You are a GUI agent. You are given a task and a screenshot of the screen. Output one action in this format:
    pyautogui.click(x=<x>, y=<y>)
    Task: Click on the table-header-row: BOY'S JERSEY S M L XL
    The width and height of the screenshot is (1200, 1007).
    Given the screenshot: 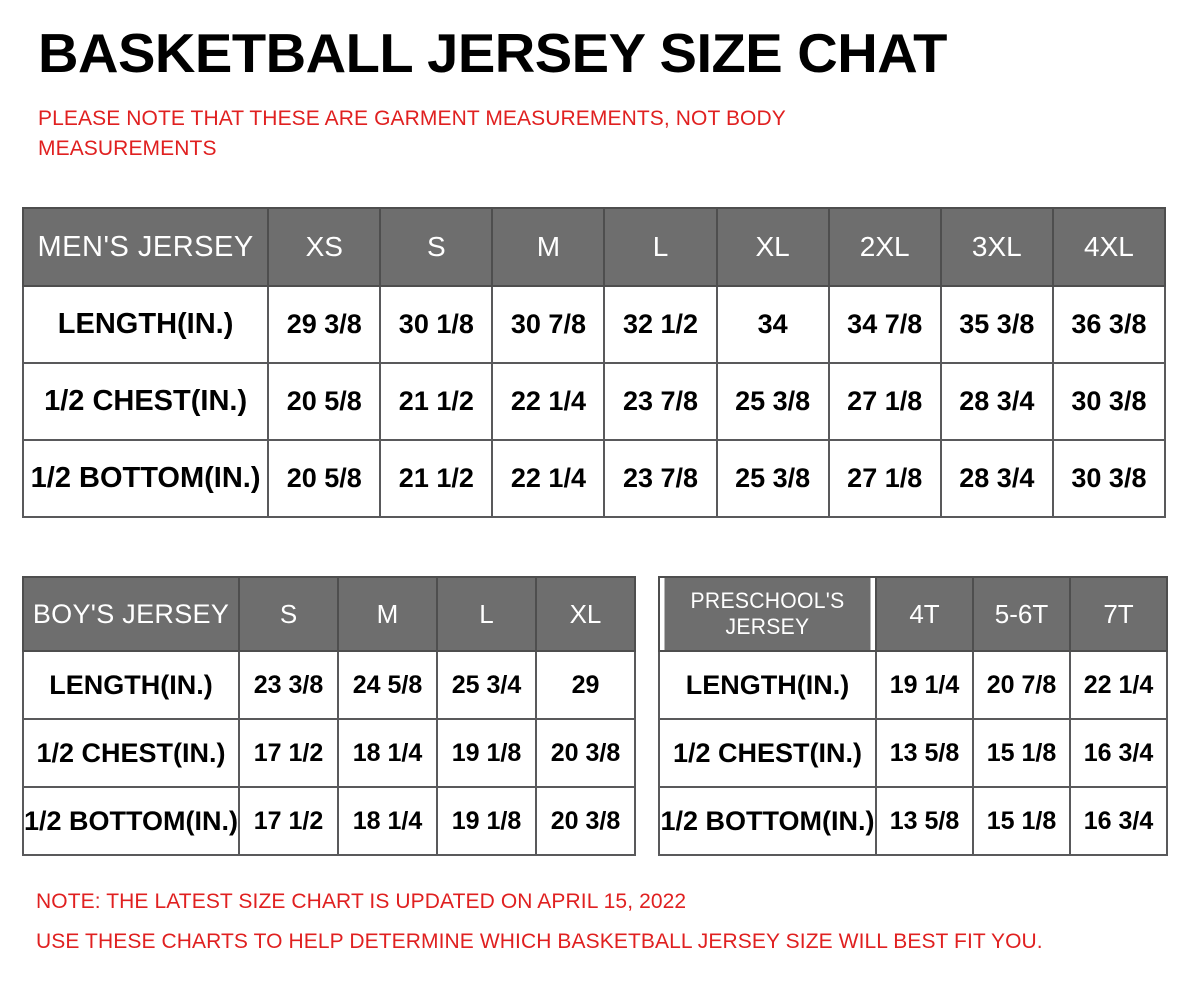 What is the action you would take?
    pyautogui.click(x=329, y=614)
    